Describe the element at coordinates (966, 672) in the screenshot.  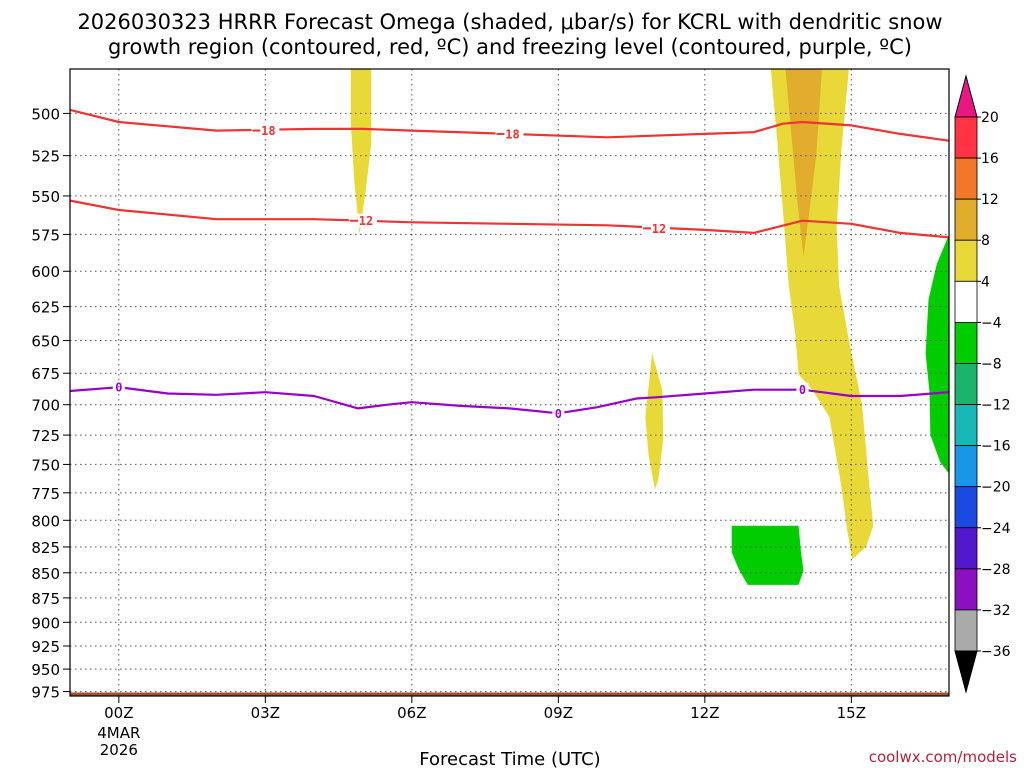
I see `colorbar-bottom-arrow` at that location.